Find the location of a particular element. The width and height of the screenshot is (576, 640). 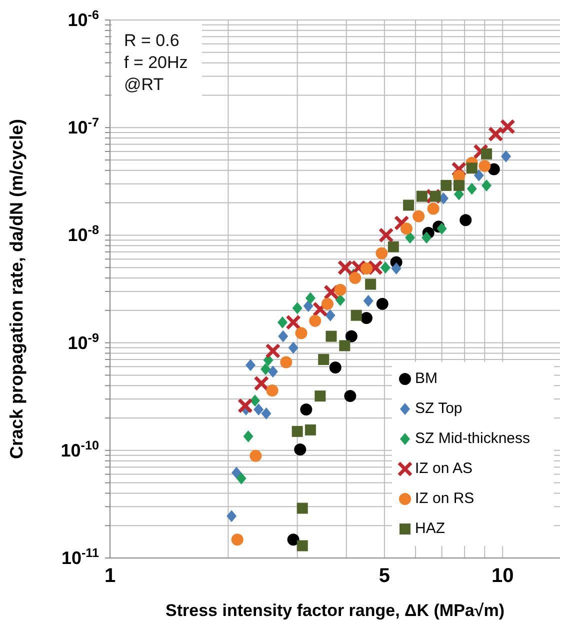

y-tick-label: 10$^{-8}$ is located at coordinates (83, 234).